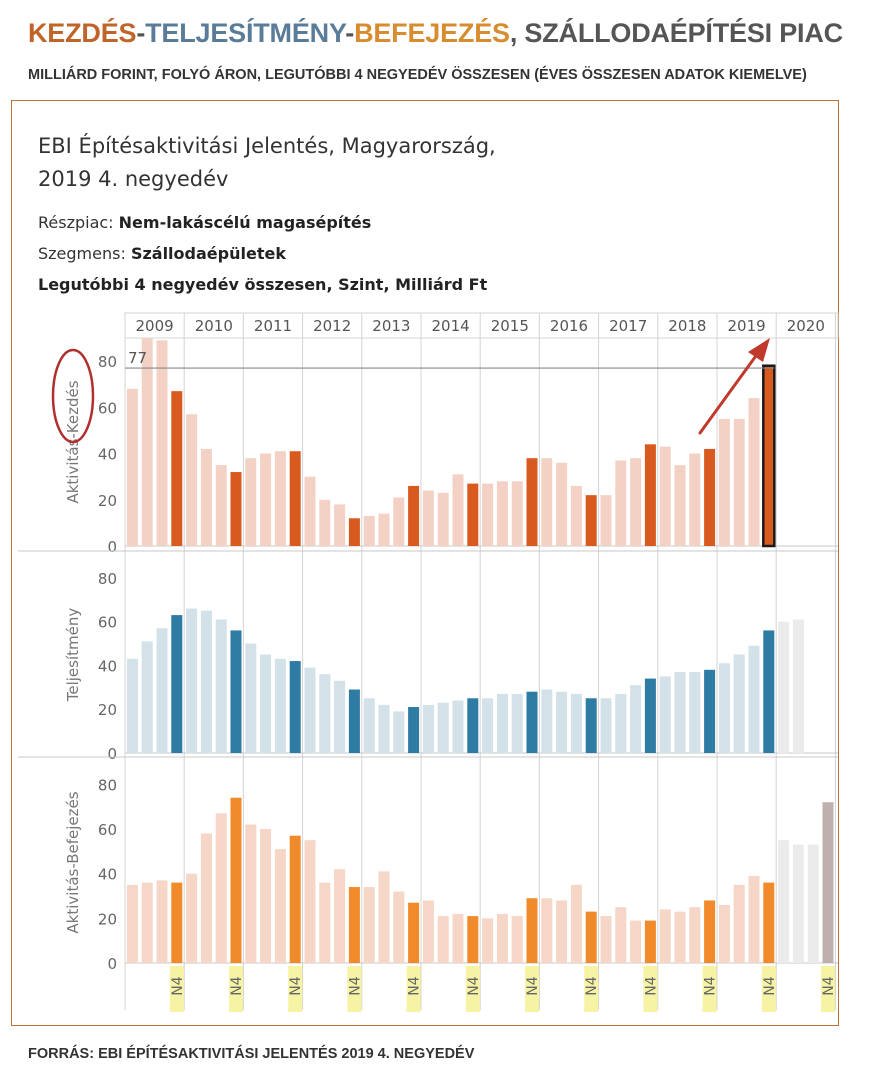 This screenshot has height=1091, width=876. I want to click on y-axis-label: Teljesítmény, so click(73, 655).